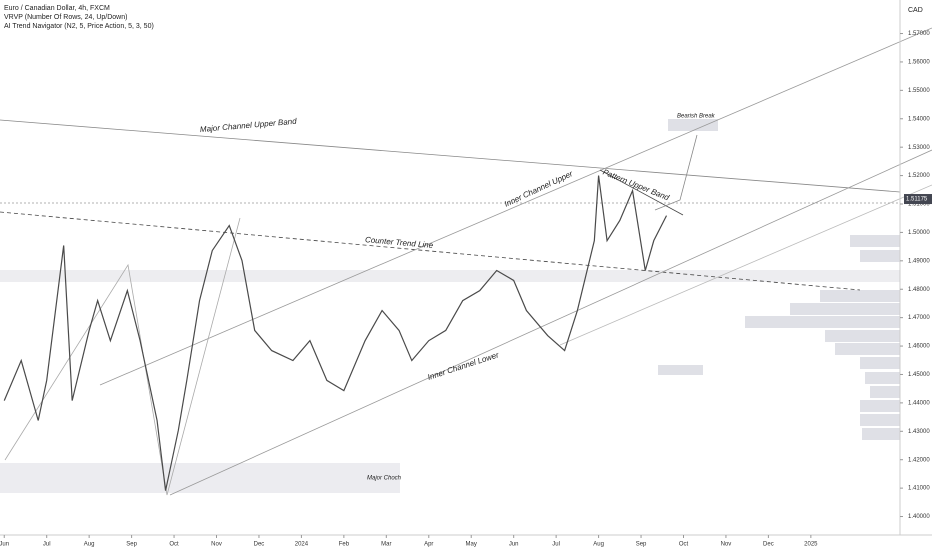 The width and height of the screenshot is (932, 550). Describe the element at coordinates (65, 17) in the screenshot. I see `header-line: VRVP (Number Of Rows, 24, Up/Down)` at that location.